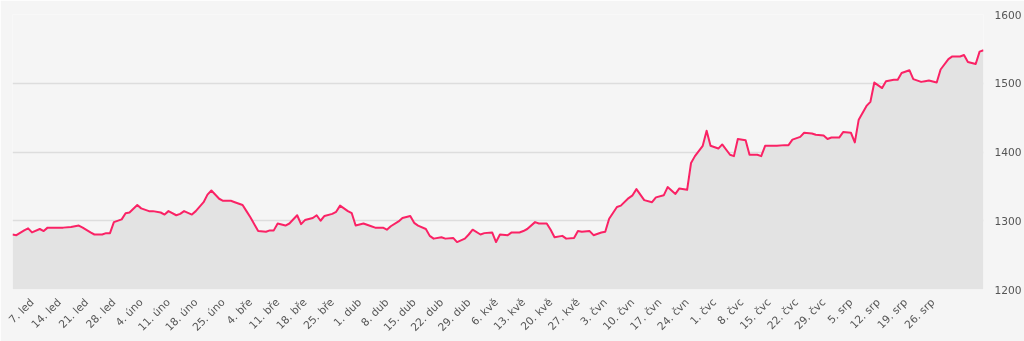  Describe the element at coordinates (1008, 290) in the screenshot. I see `y-tick-label: 1200` at that location.